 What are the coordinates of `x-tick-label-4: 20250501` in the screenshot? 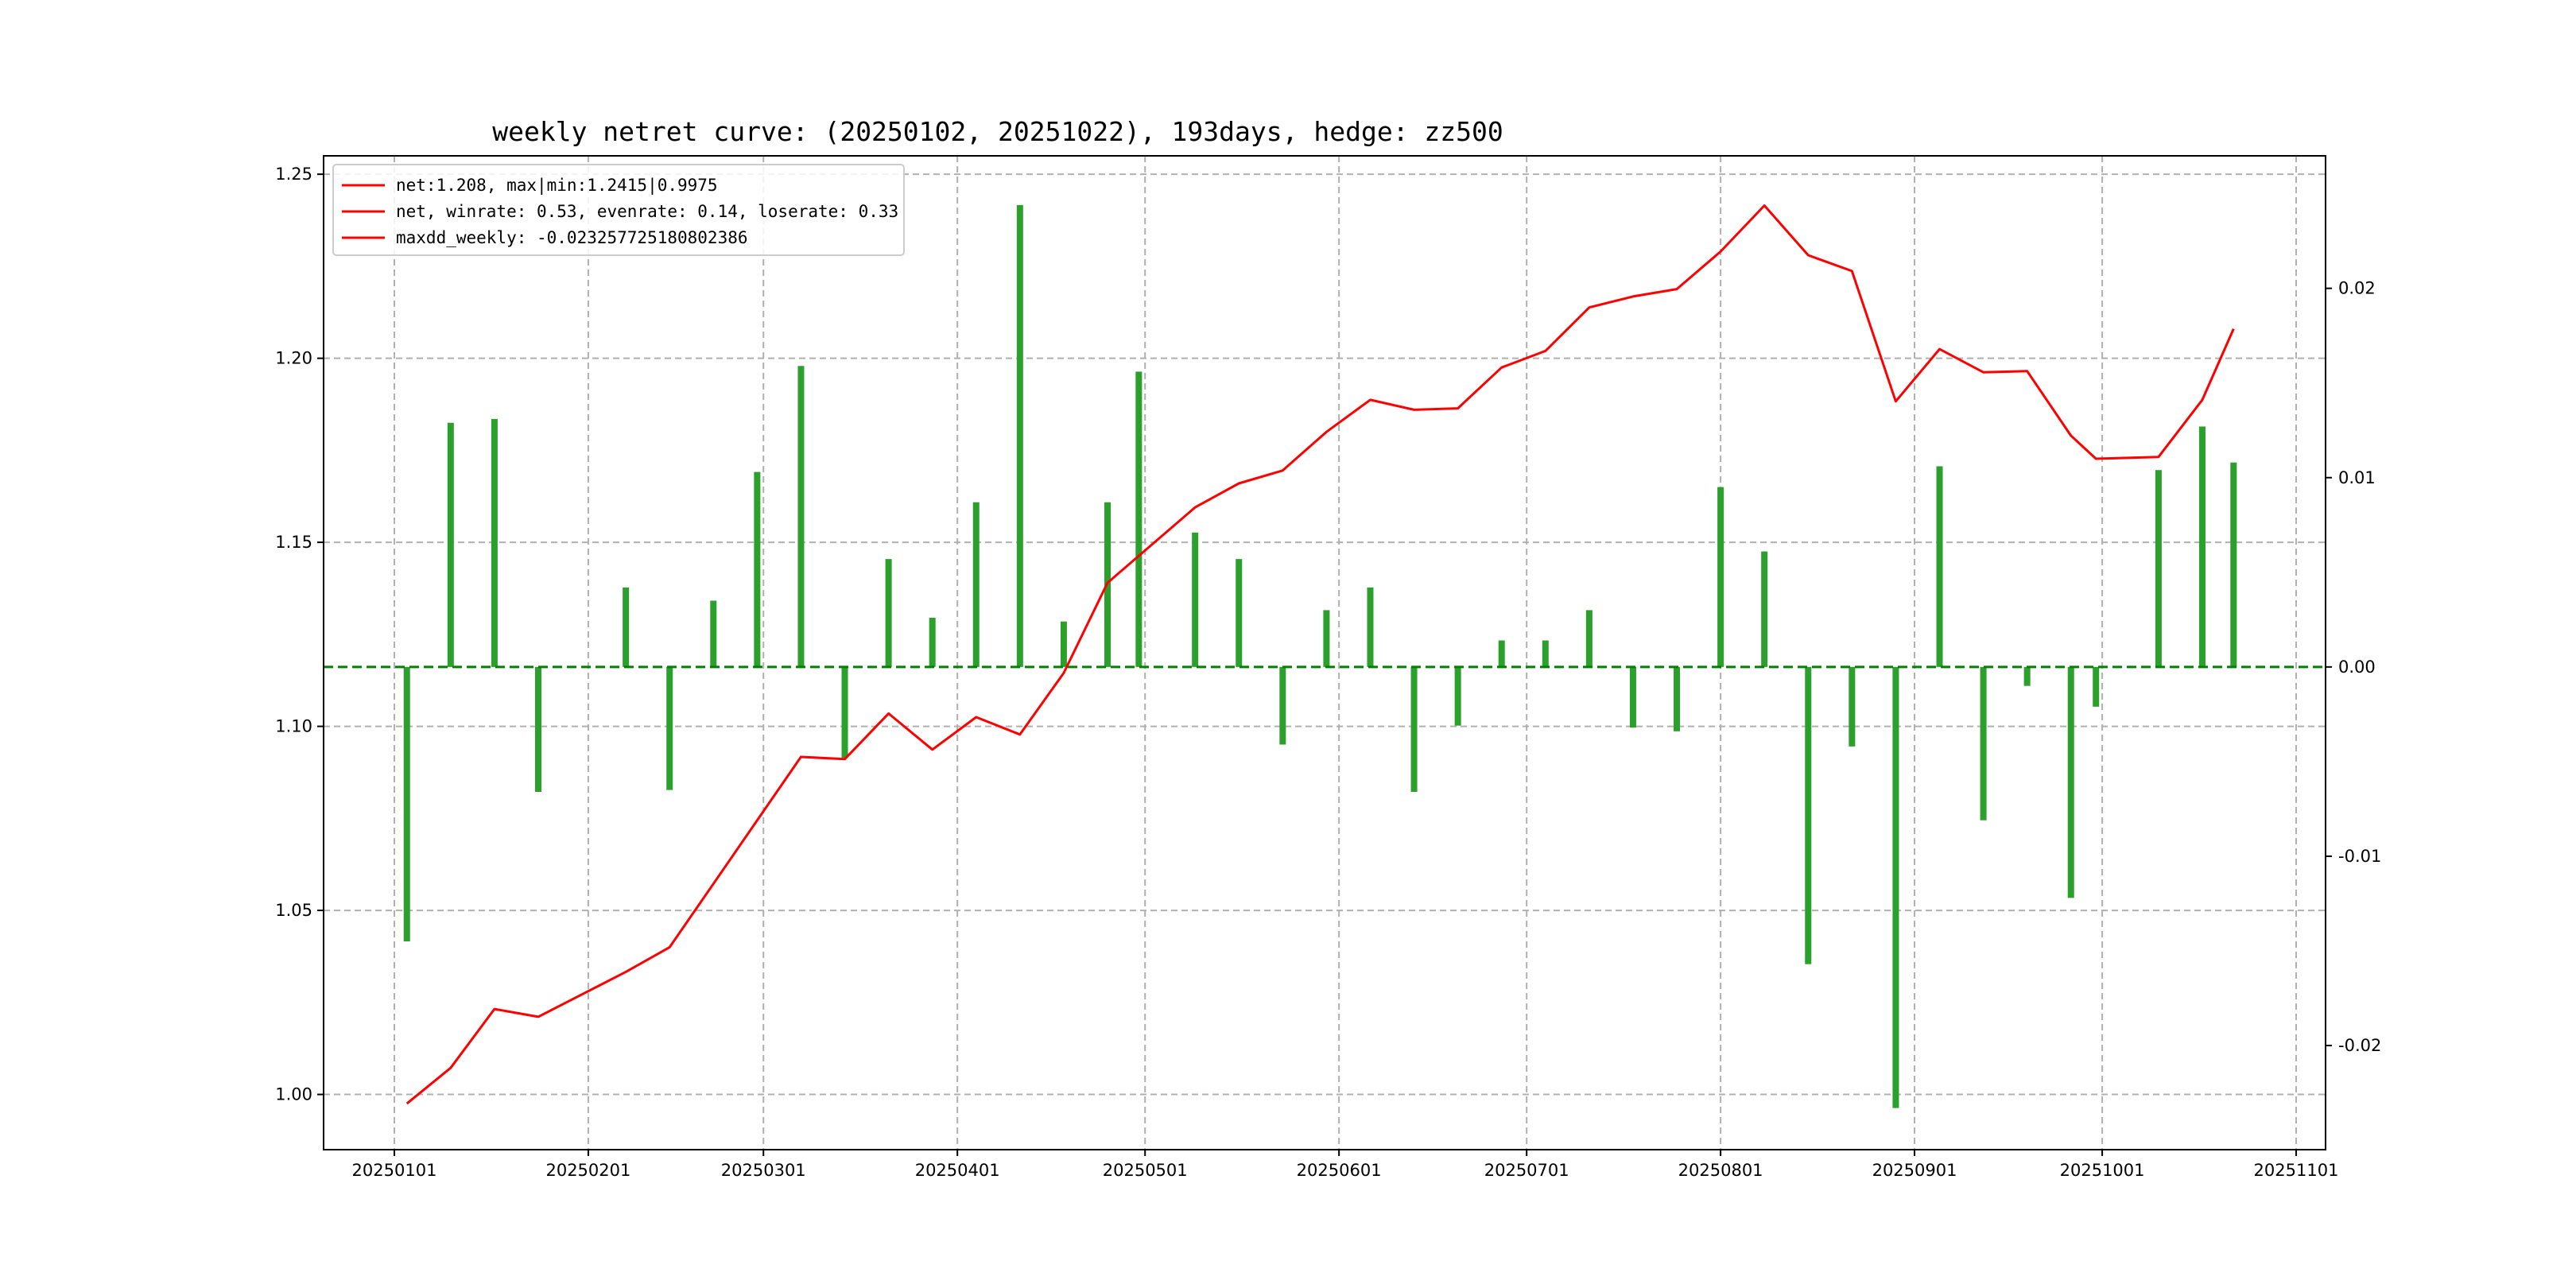 It's located at (1145, 1170).